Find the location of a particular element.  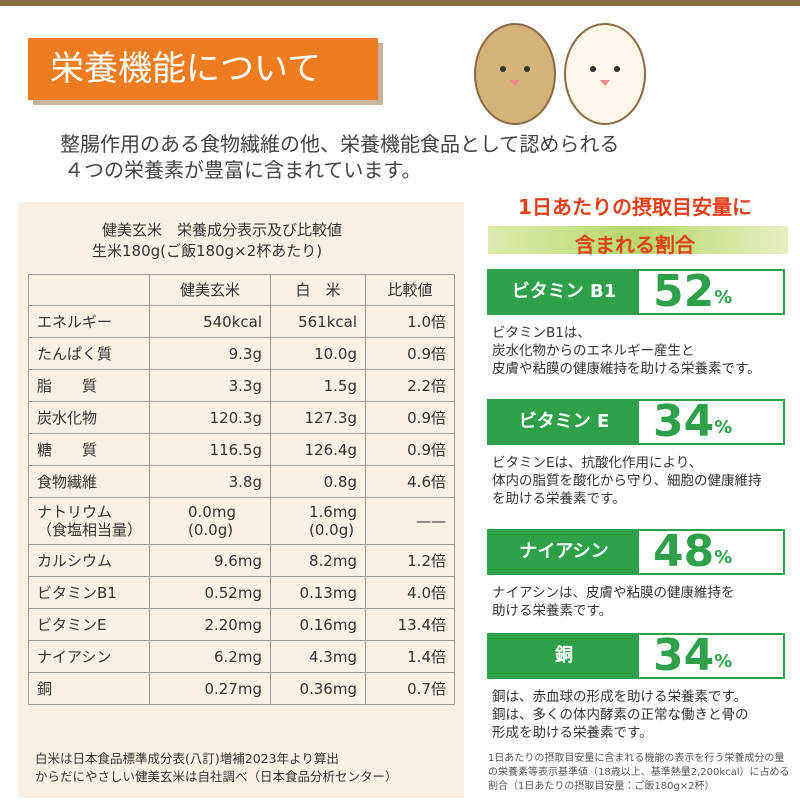

table-row: たんぱく質 9.3g 10.0g 0.9倍 is located at coordinates (241, 353).